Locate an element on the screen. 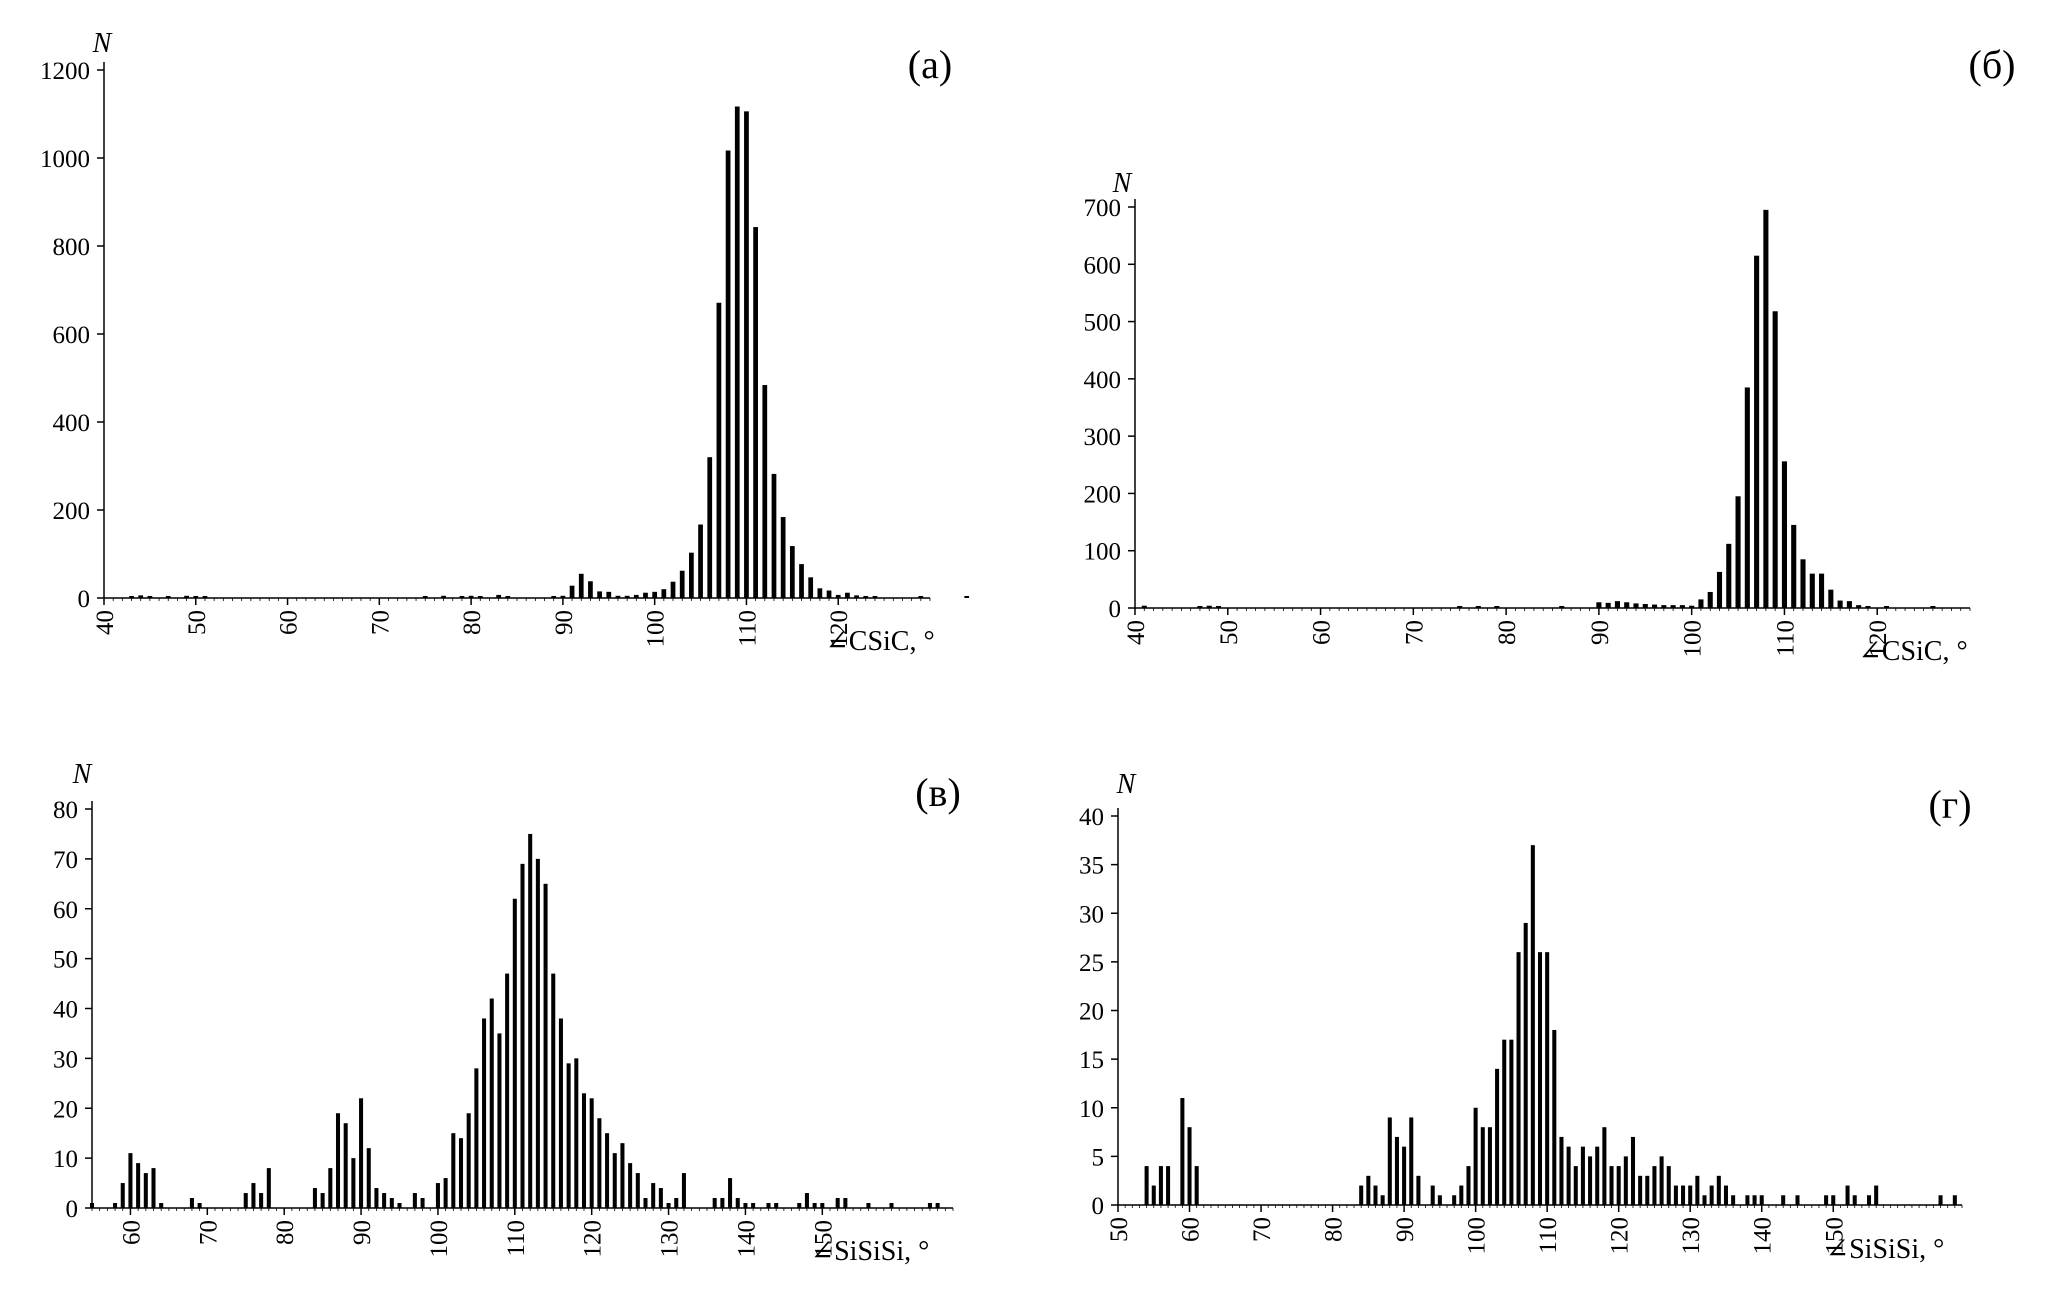  x-axis-title: ∠CSiC, ° is located at coordinates (879, 641).